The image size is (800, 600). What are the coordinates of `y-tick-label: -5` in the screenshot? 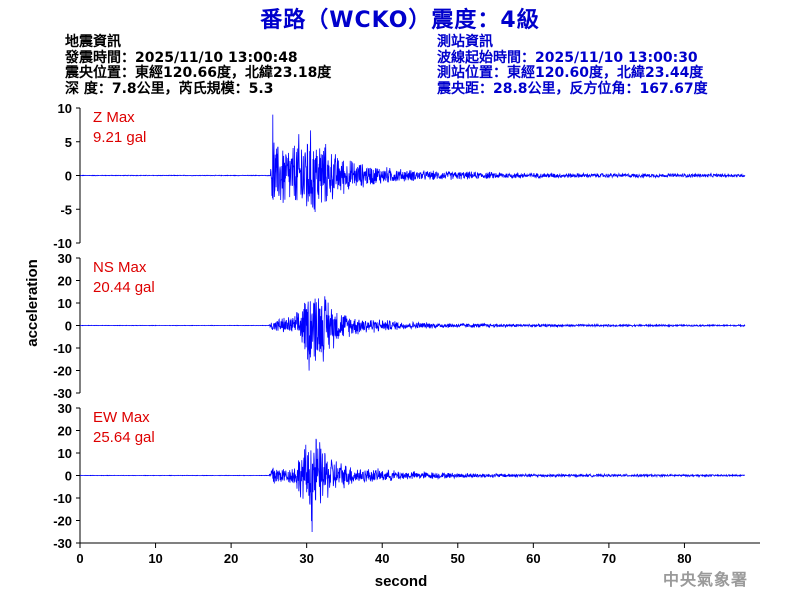 It's located at (66, 209).